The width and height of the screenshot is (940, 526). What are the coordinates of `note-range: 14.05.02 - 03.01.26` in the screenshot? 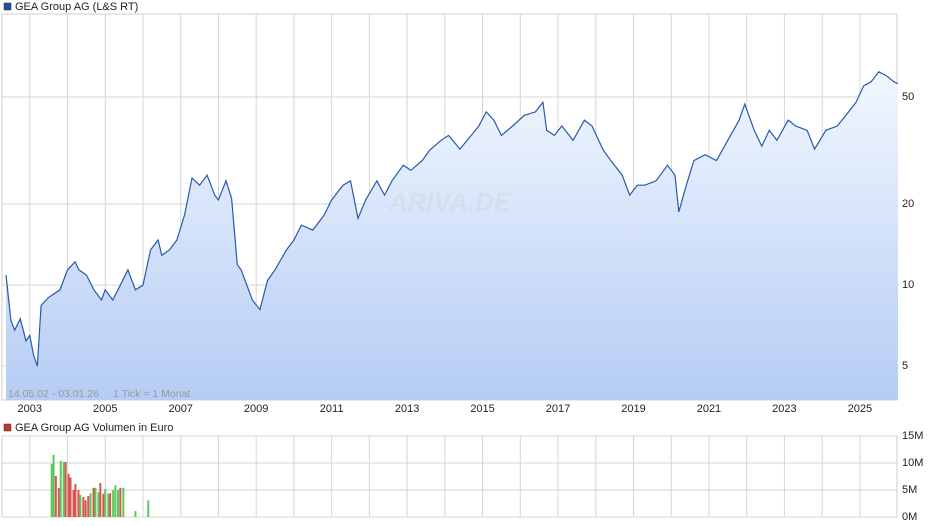 It's located at (53, 394).